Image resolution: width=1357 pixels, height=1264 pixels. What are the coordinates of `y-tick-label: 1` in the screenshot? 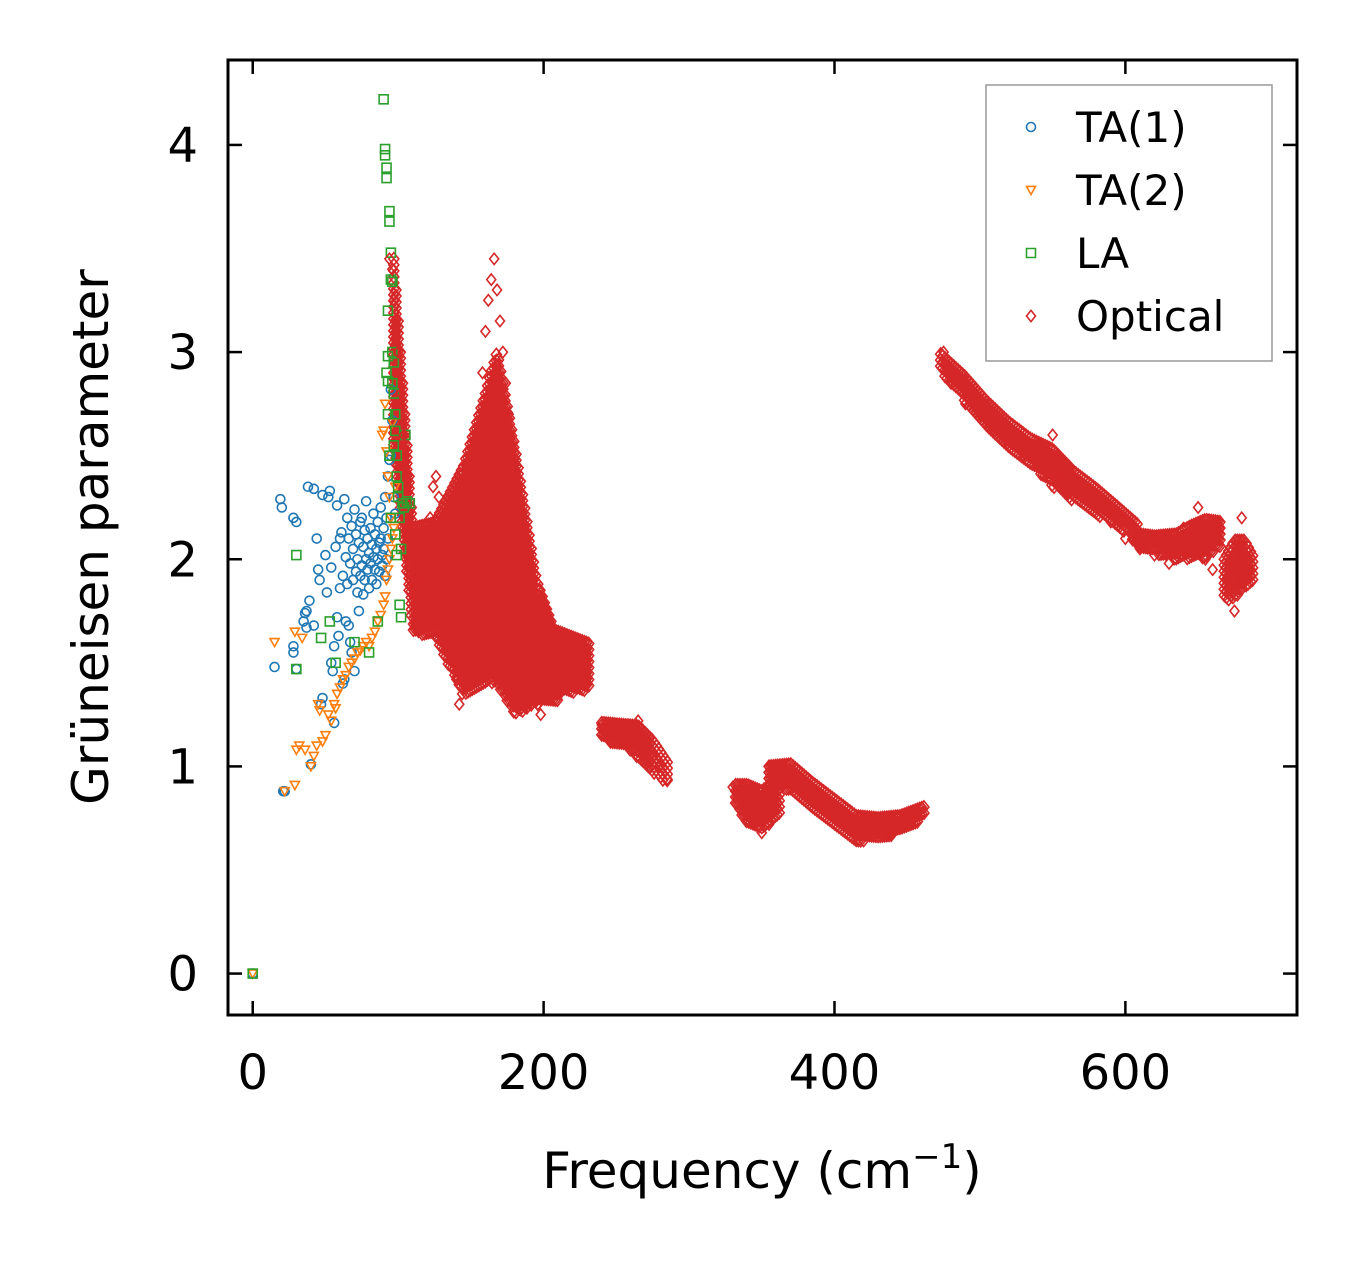 It's located at (182, 767).